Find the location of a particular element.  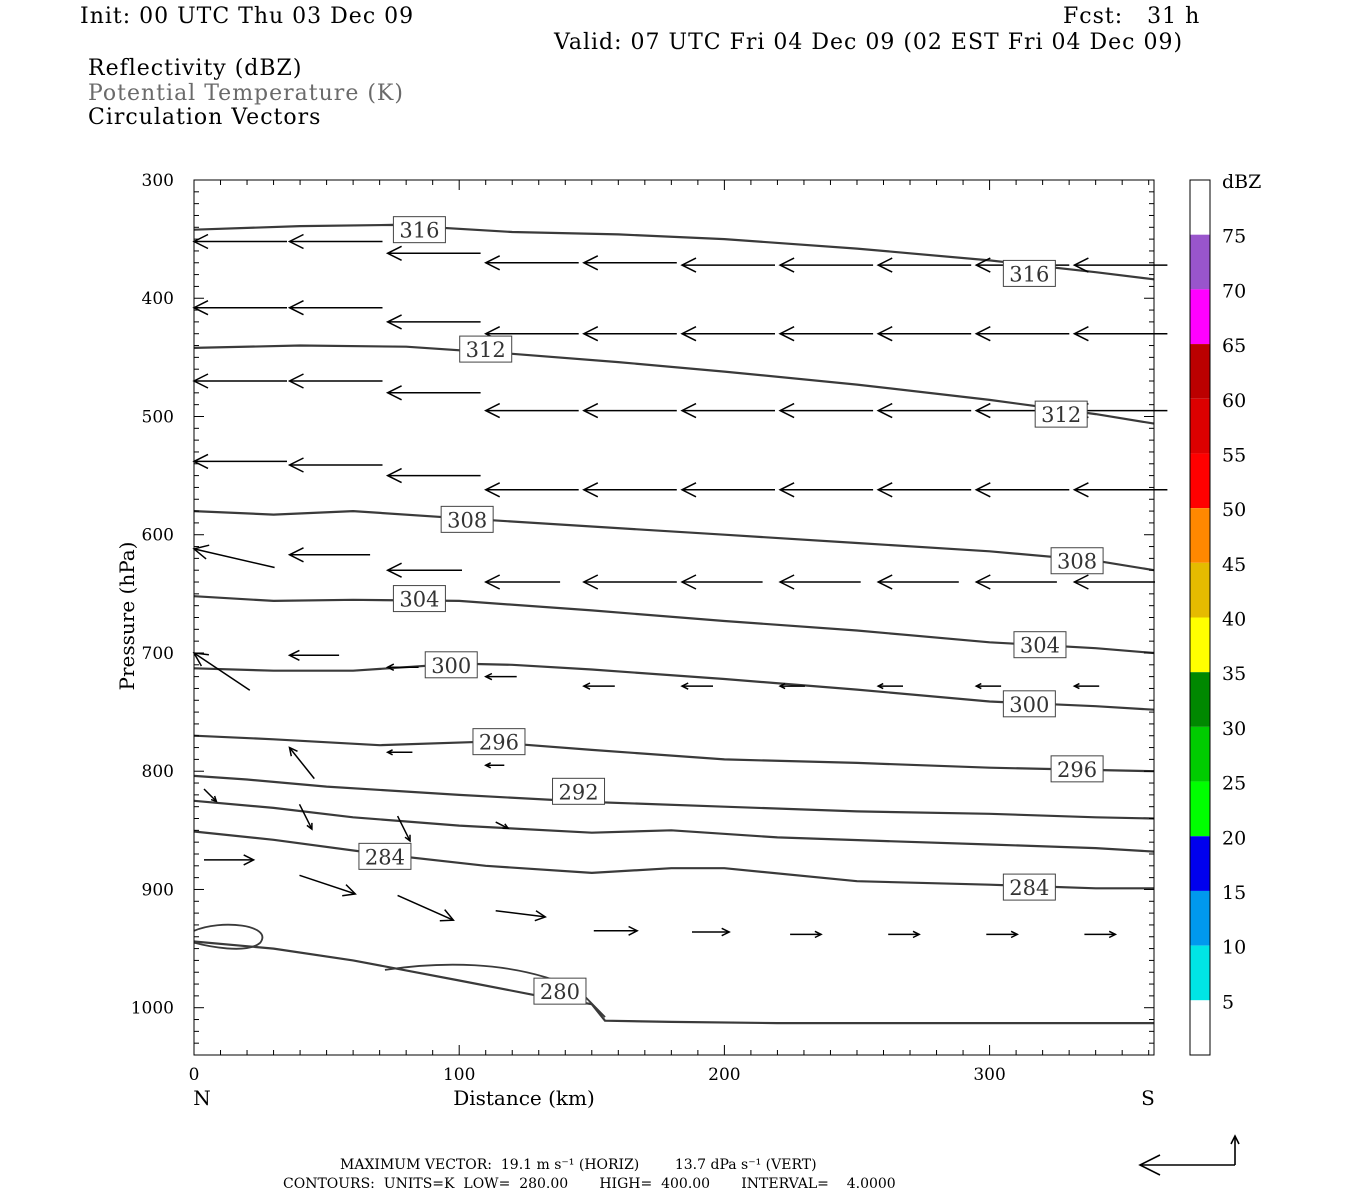

contour-label-280: 280 is located at coordinates (560, 992).